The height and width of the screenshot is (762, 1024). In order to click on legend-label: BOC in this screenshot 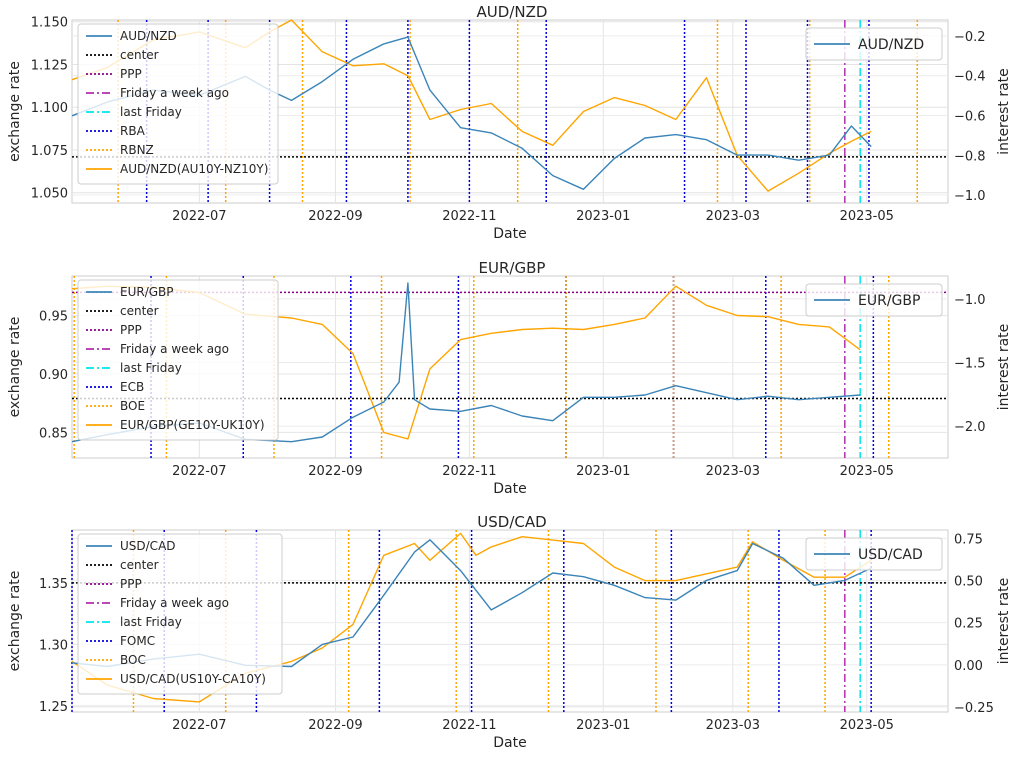, I will do `click(133, 660)`.